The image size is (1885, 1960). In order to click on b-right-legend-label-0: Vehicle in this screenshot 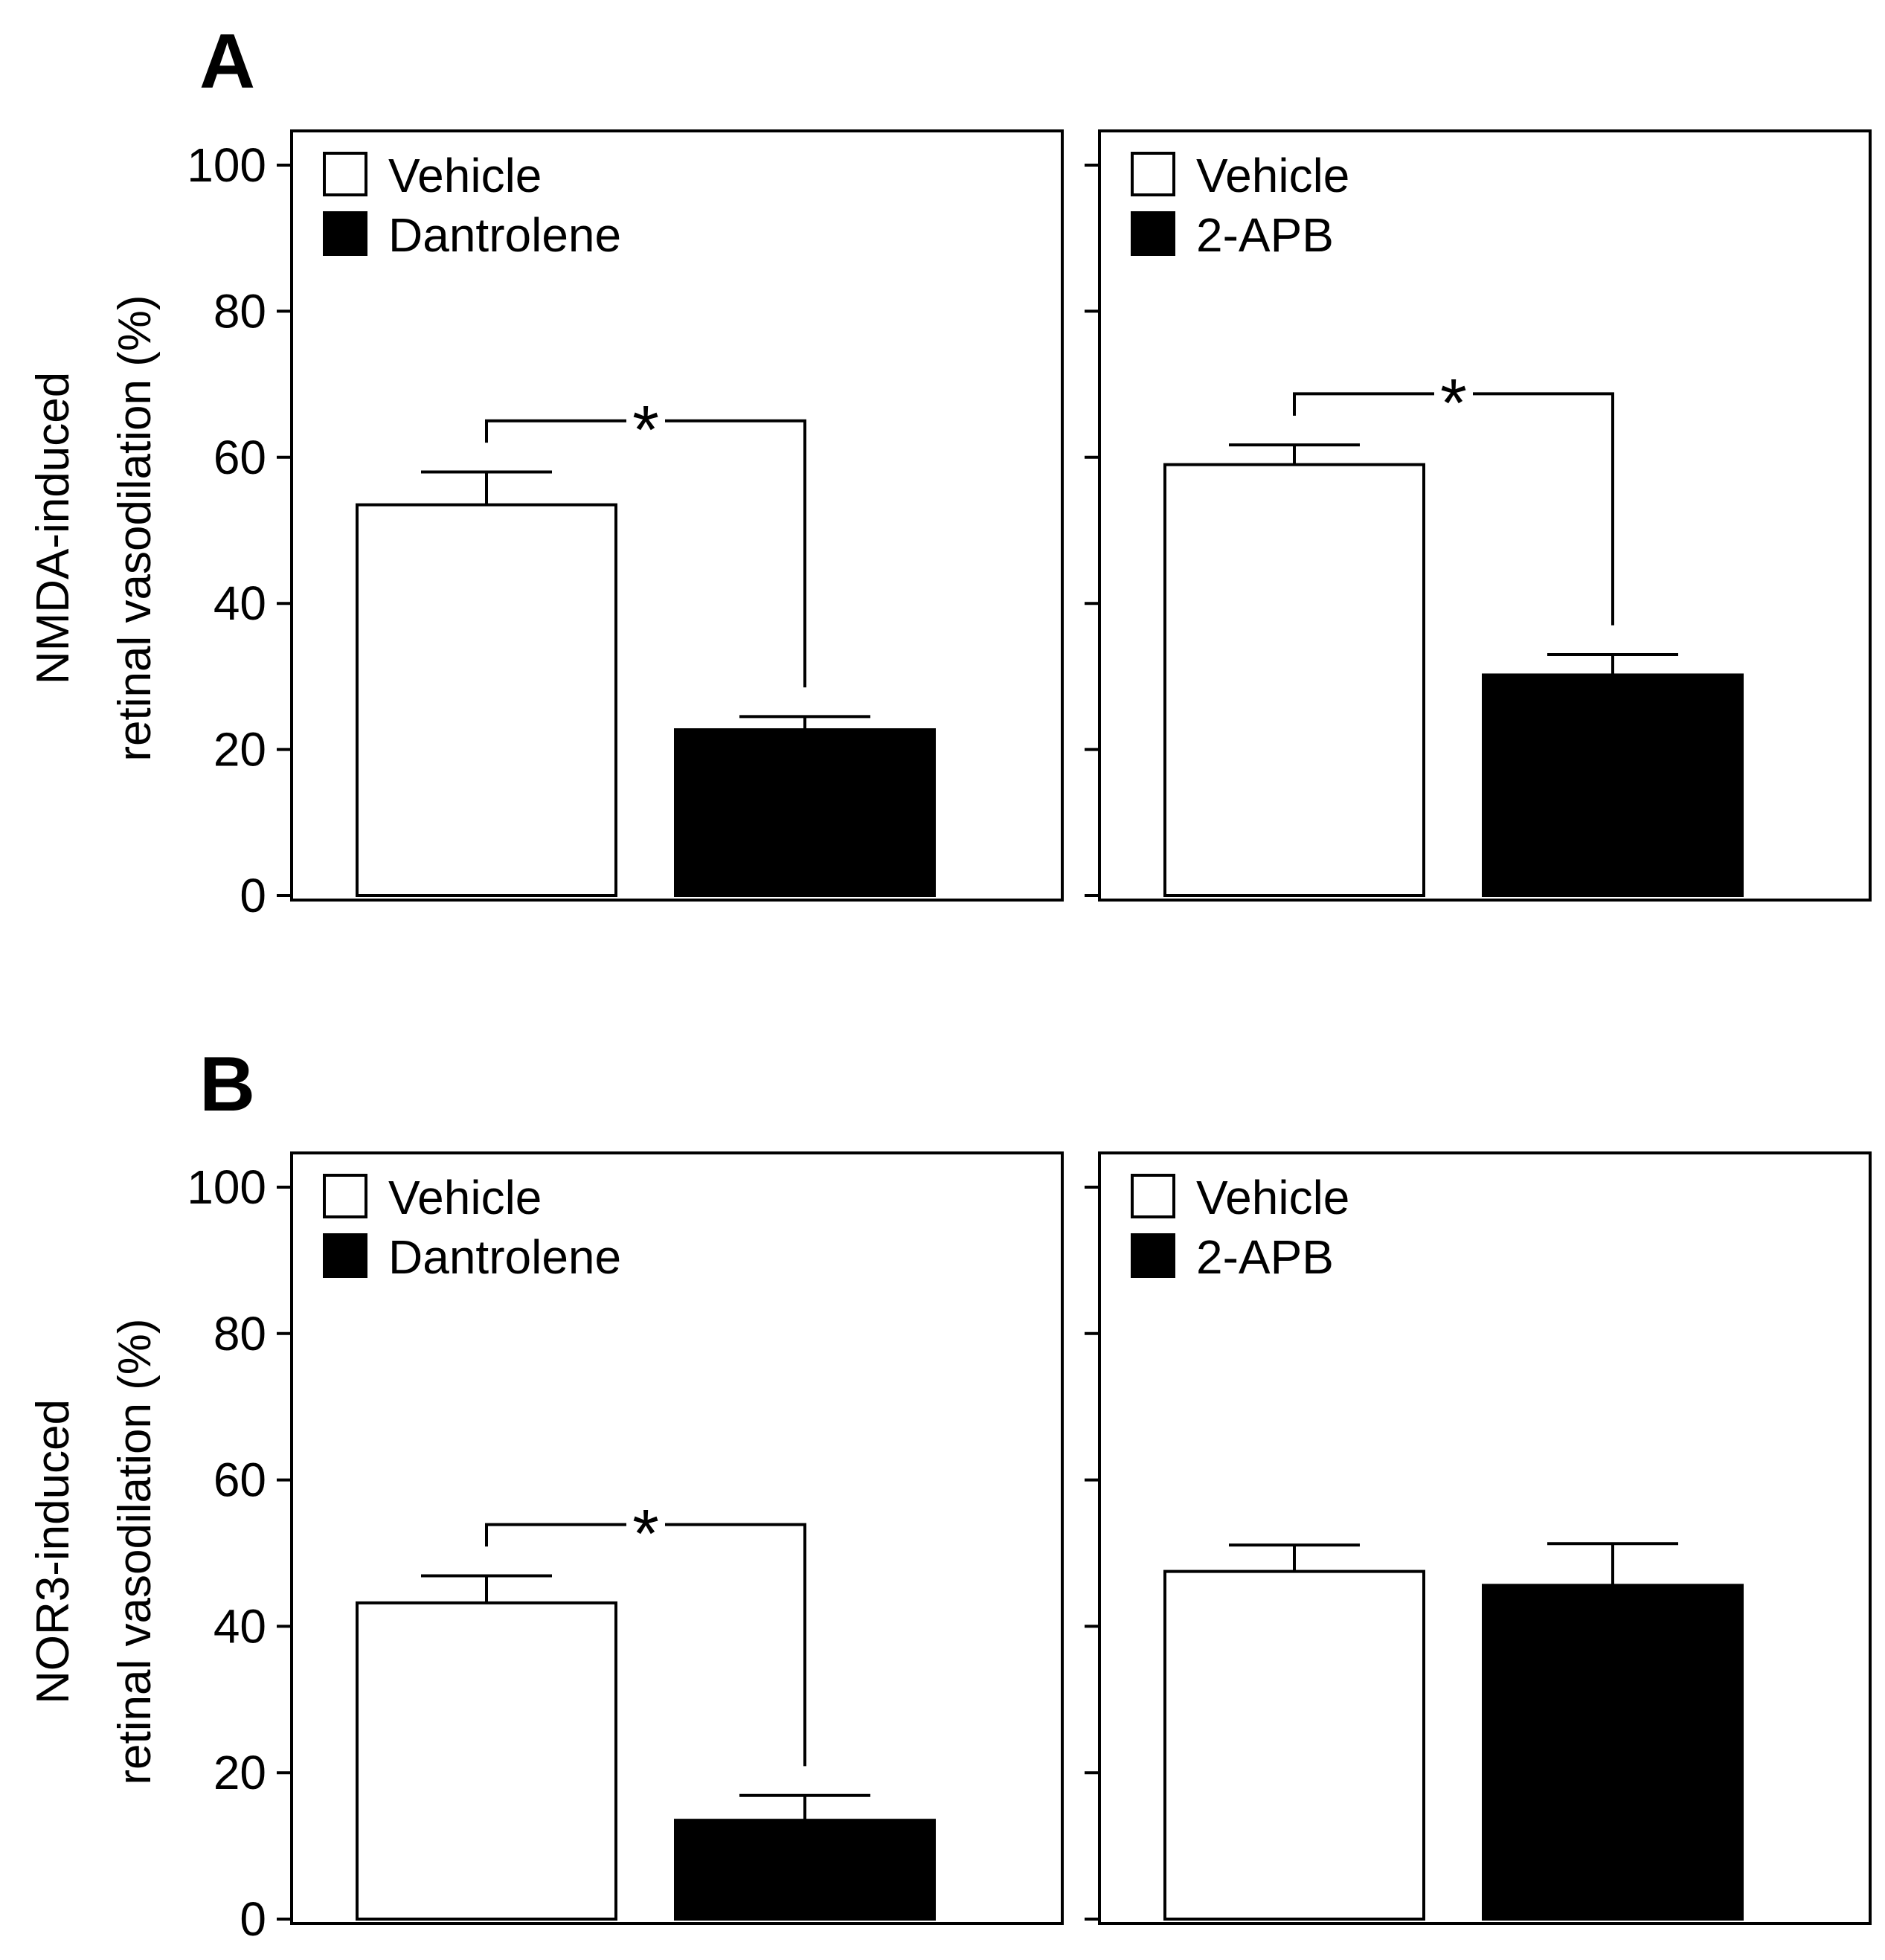, I will do `click(1272, 1197)`.